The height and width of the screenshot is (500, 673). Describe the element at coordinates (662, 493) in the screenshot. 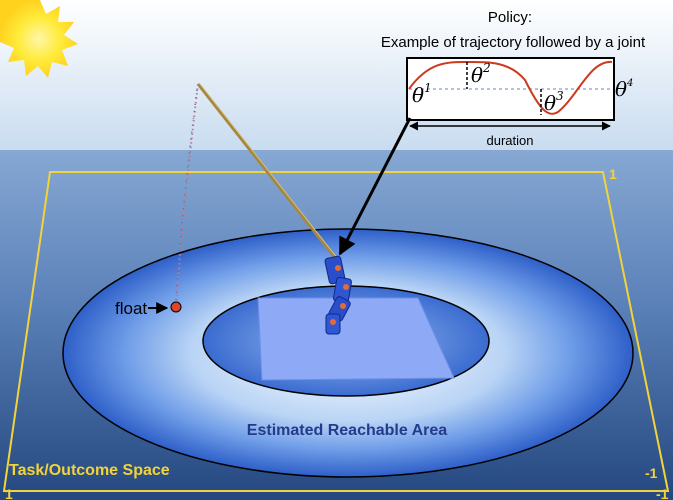

I see `corner-label-bottom-right-edge: -1` at that location.